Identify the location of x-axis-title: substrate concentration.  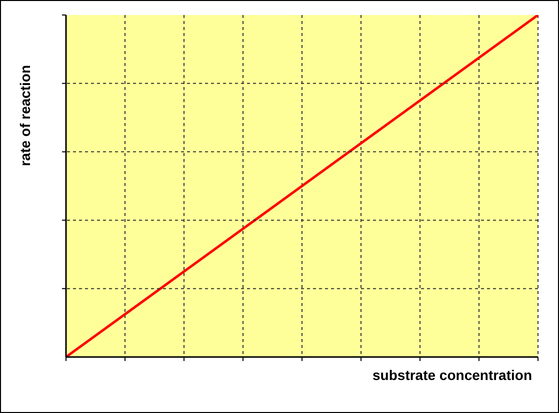
(452, 375).